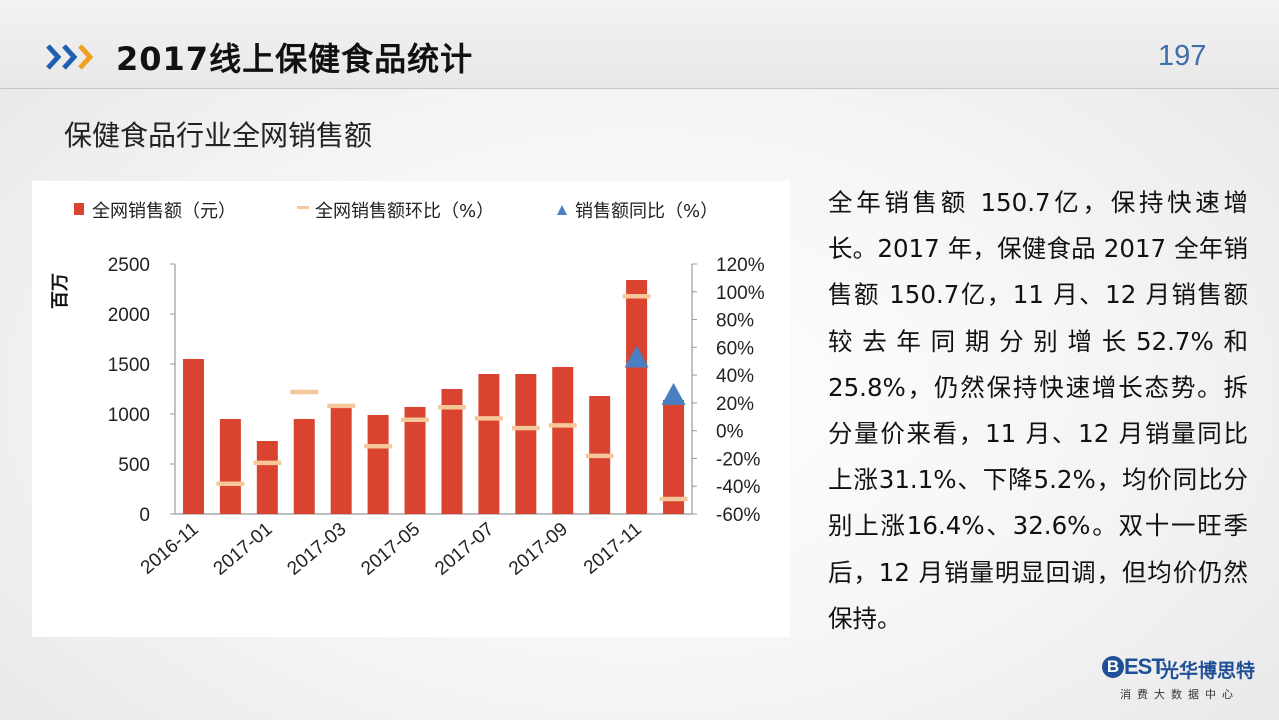  Describe the element at coordinates (70, 57) in the screenshot. I see `chevrons-icon` at that location.